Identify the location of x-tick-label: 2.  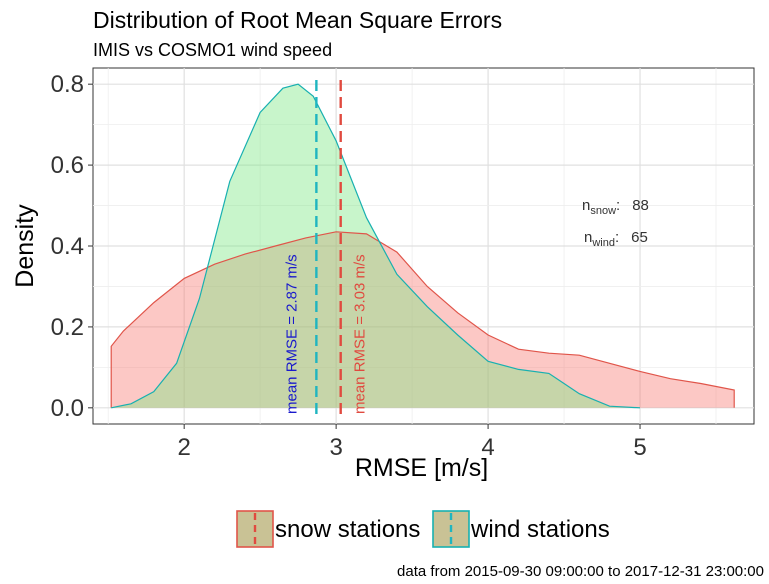
(183, 447).